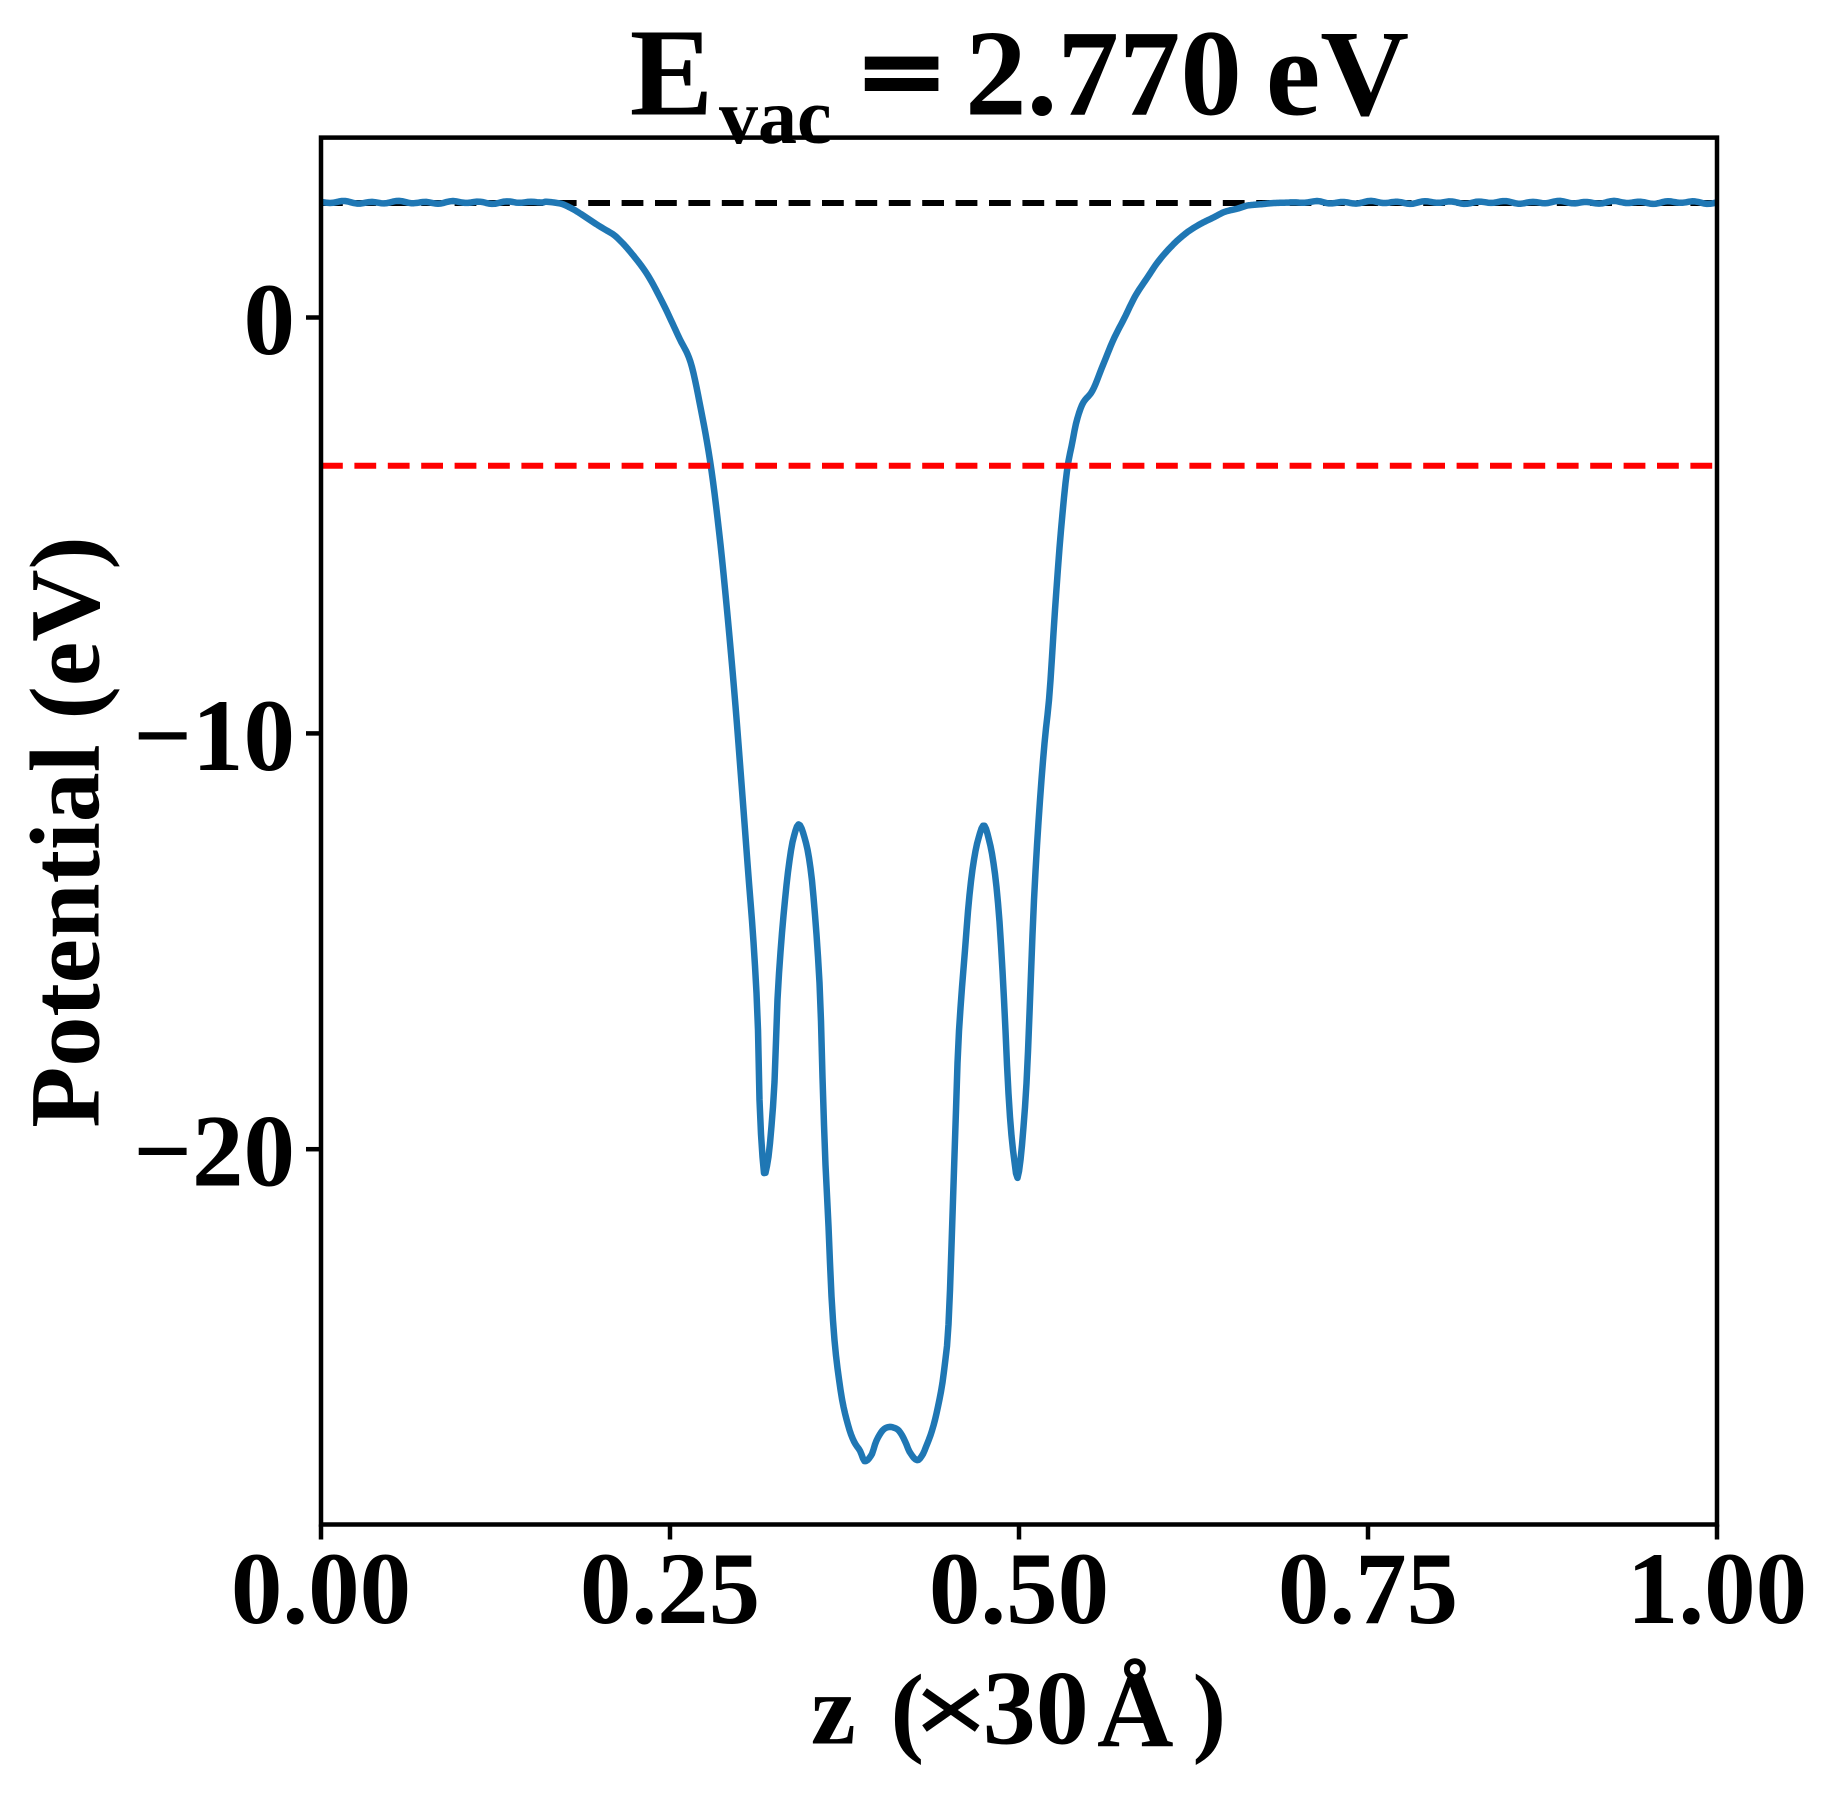  I want to click on svg-text: 2.770, so click(1103, 73).